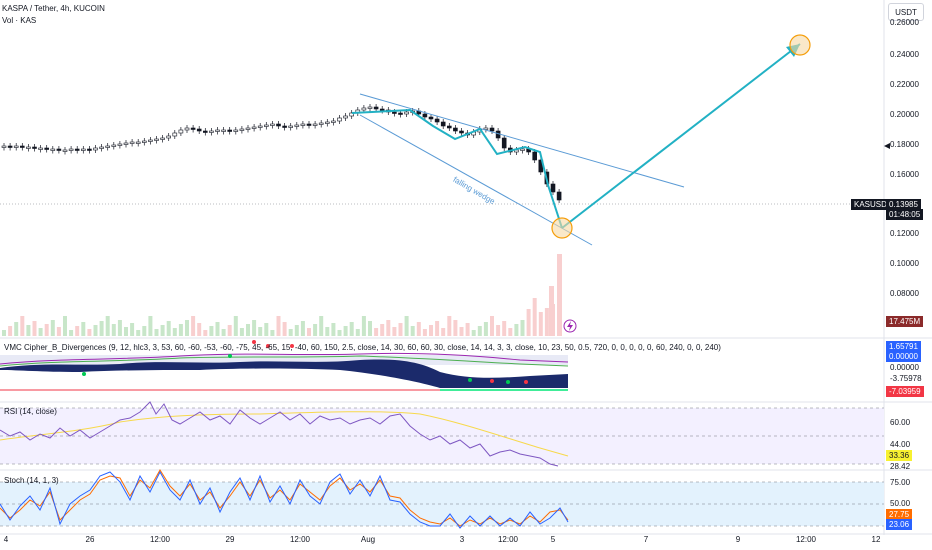 The width and height of the screenshot is (932, 550). I want to click on stoch-axis-label: 75.00, so click(900, 482).